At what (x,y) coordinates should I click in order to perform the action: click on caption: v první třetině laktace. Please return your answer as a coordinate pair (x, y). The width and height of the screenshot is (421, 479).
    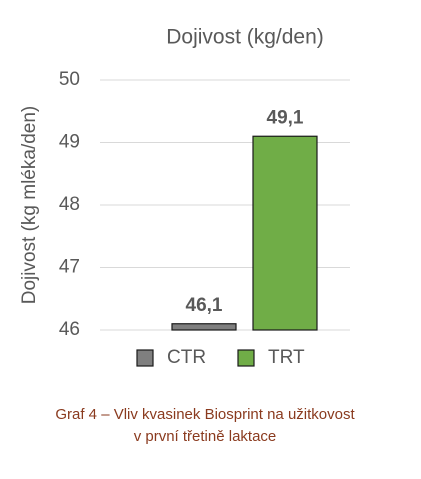
    Looking at the image, I should click on (205, 436).